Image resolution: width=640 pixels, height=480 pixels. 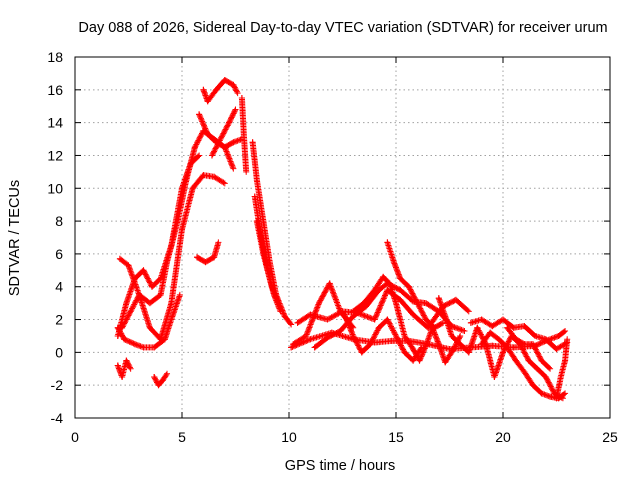 I want to click on y-tick-label: 10, so click(x=55, y=188).